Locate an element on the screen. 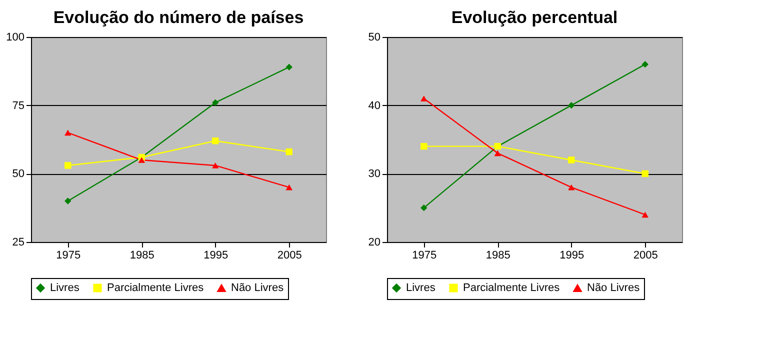 The width and height of the screenshot is (765, 339). y-tick-label: 100 is located at coordinates (15, 38).